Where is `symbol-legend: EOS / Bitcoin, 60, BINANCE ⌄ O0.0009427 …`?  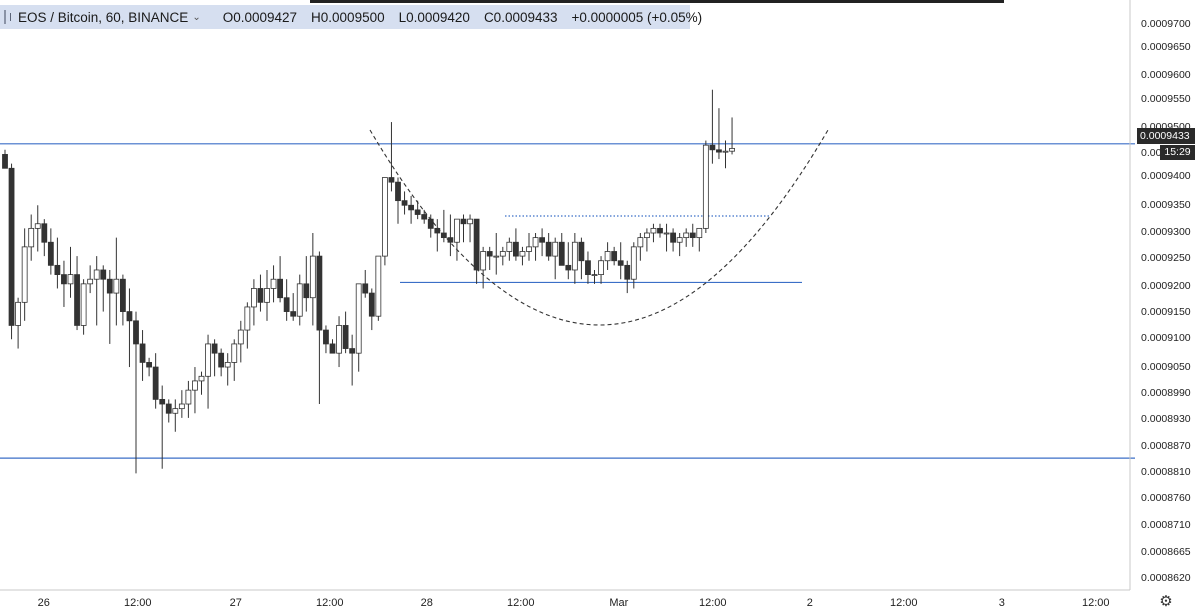
symbol-legend: EOS / Bitcoin, 60, BINANCE ⌄ O0.0009427 … is located at coordinates (351, 17).